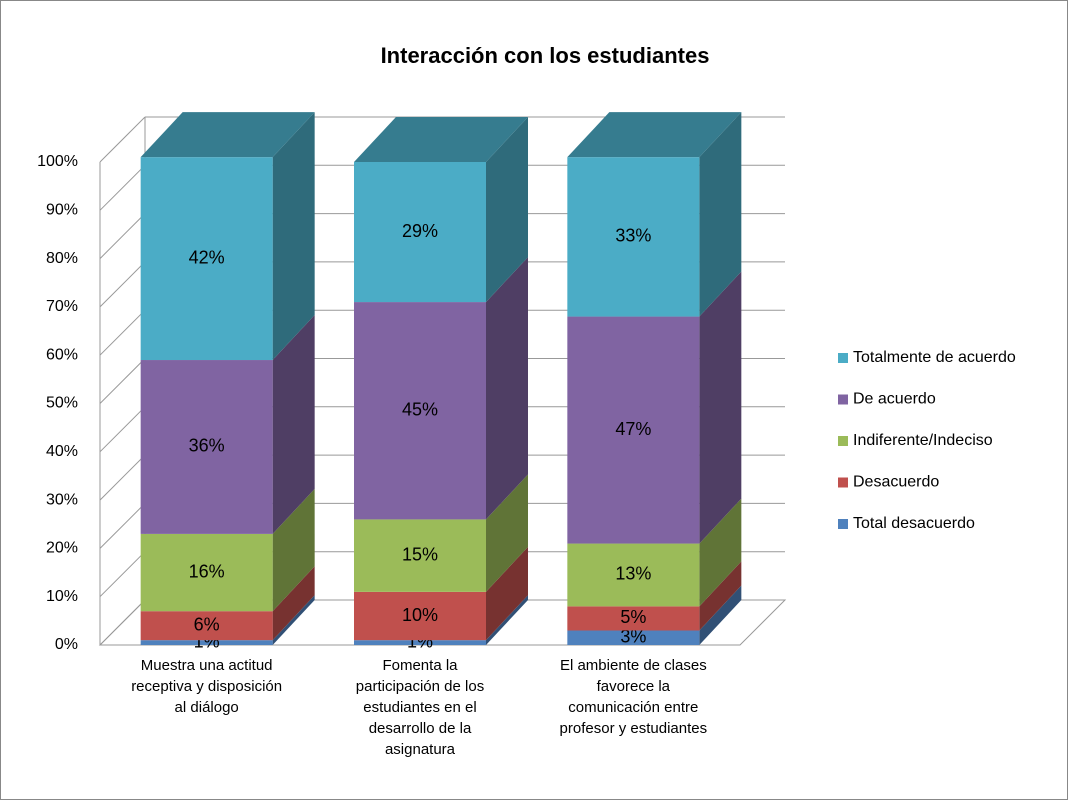  I want to click on data-label: 10%, so click(420, 615).